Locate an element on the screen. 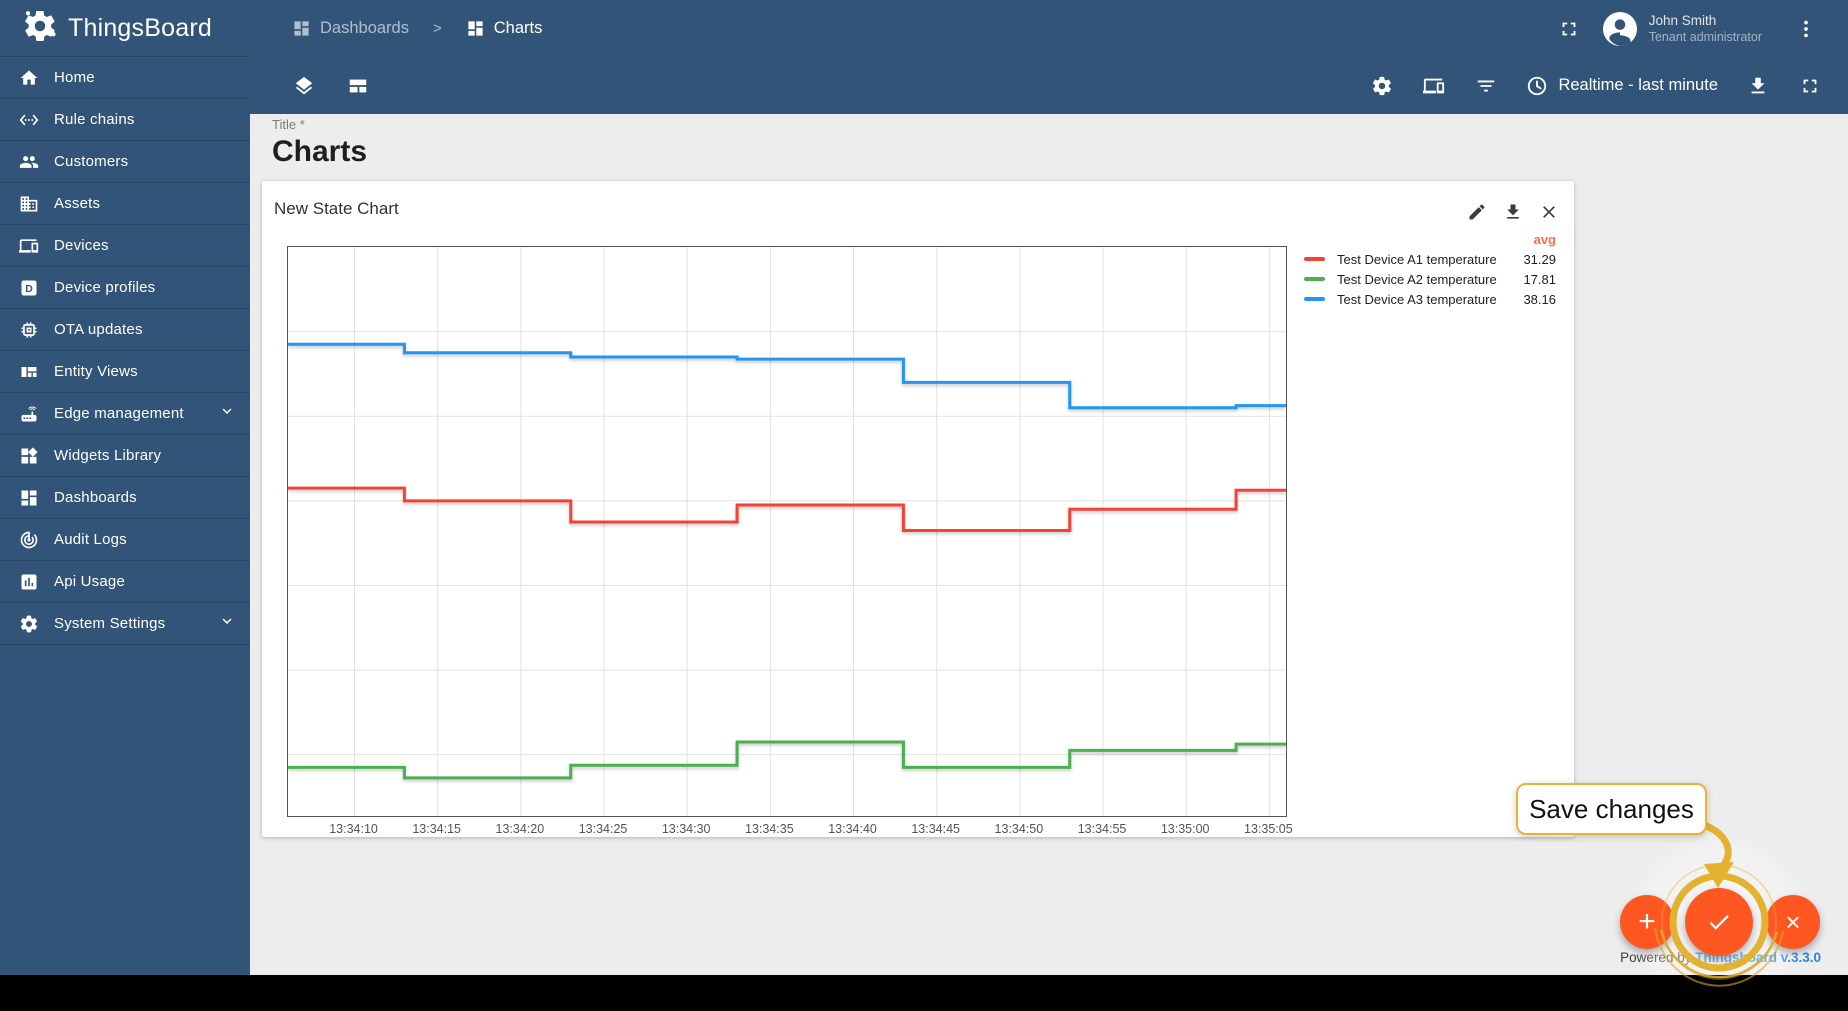  customers-icon is located at coordinates (29, 161).